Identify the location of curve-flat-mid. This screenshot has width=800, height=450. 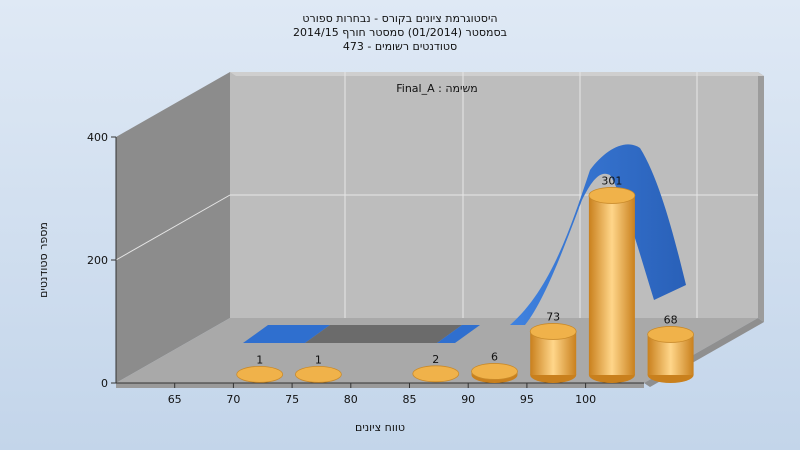
(383, 334).